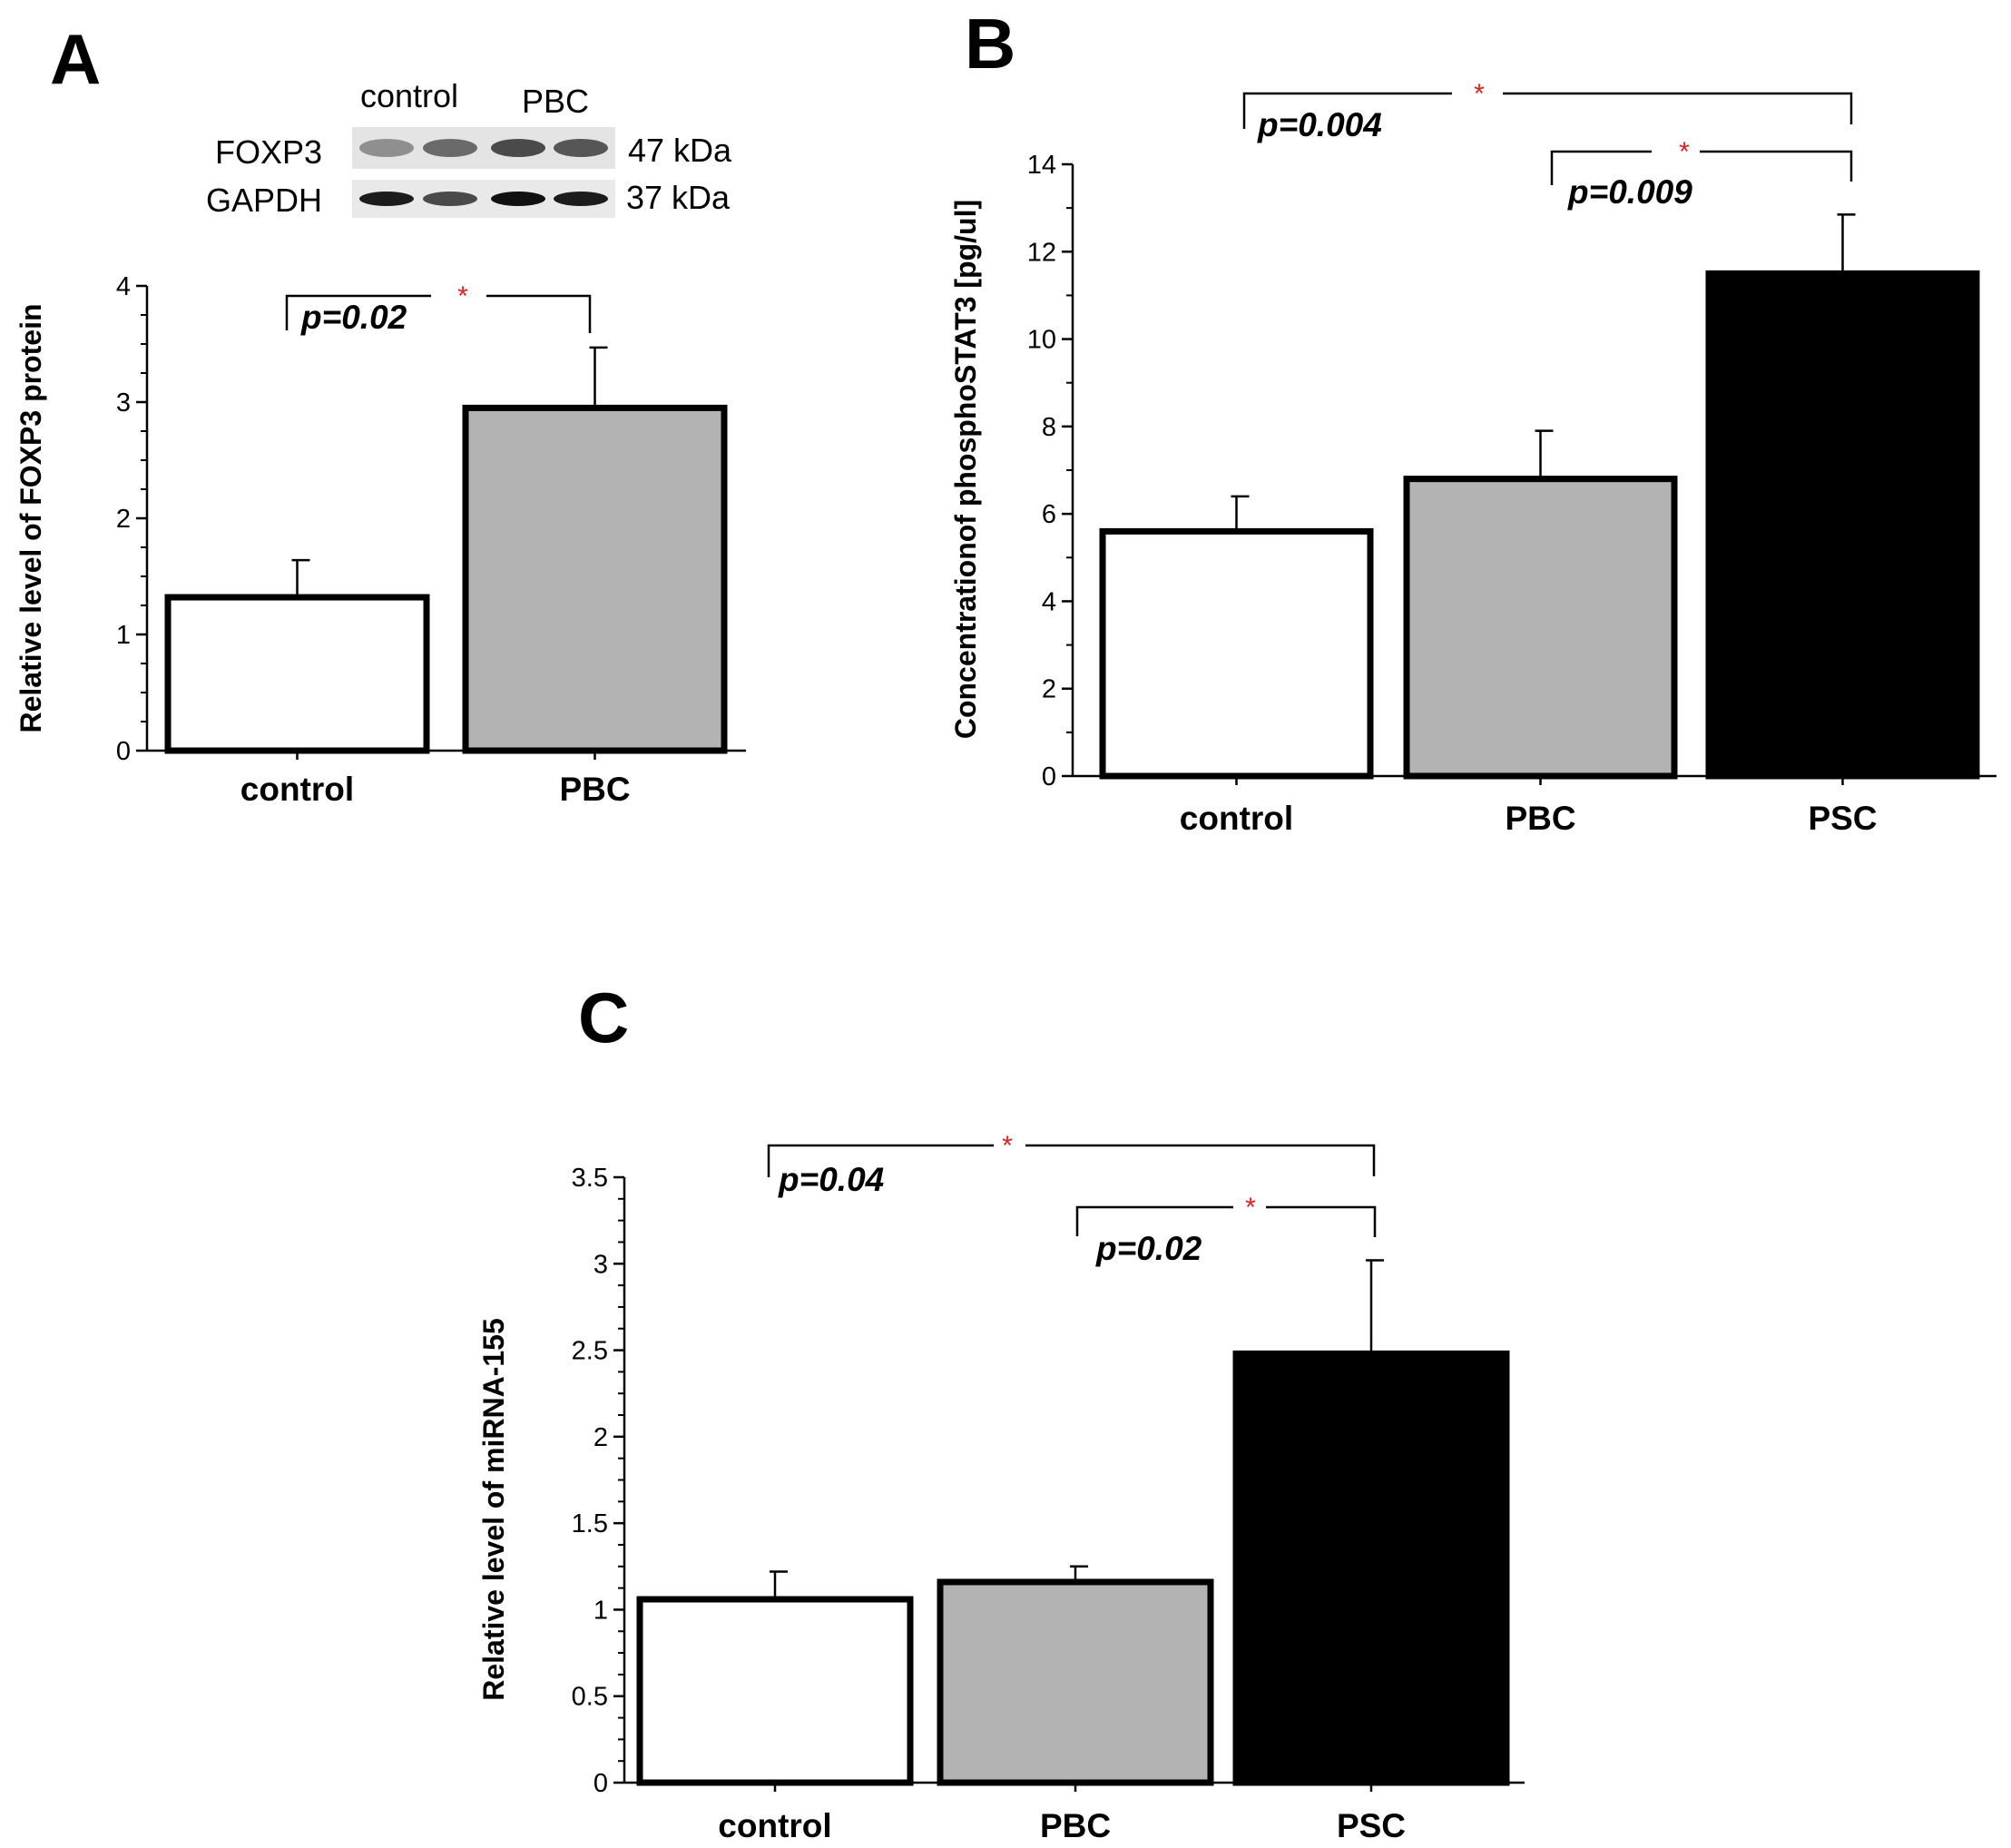 The height and width of the screenshot is (1848, 2011). I want to click on blot-lane-label-control: control, so click(409, 95).